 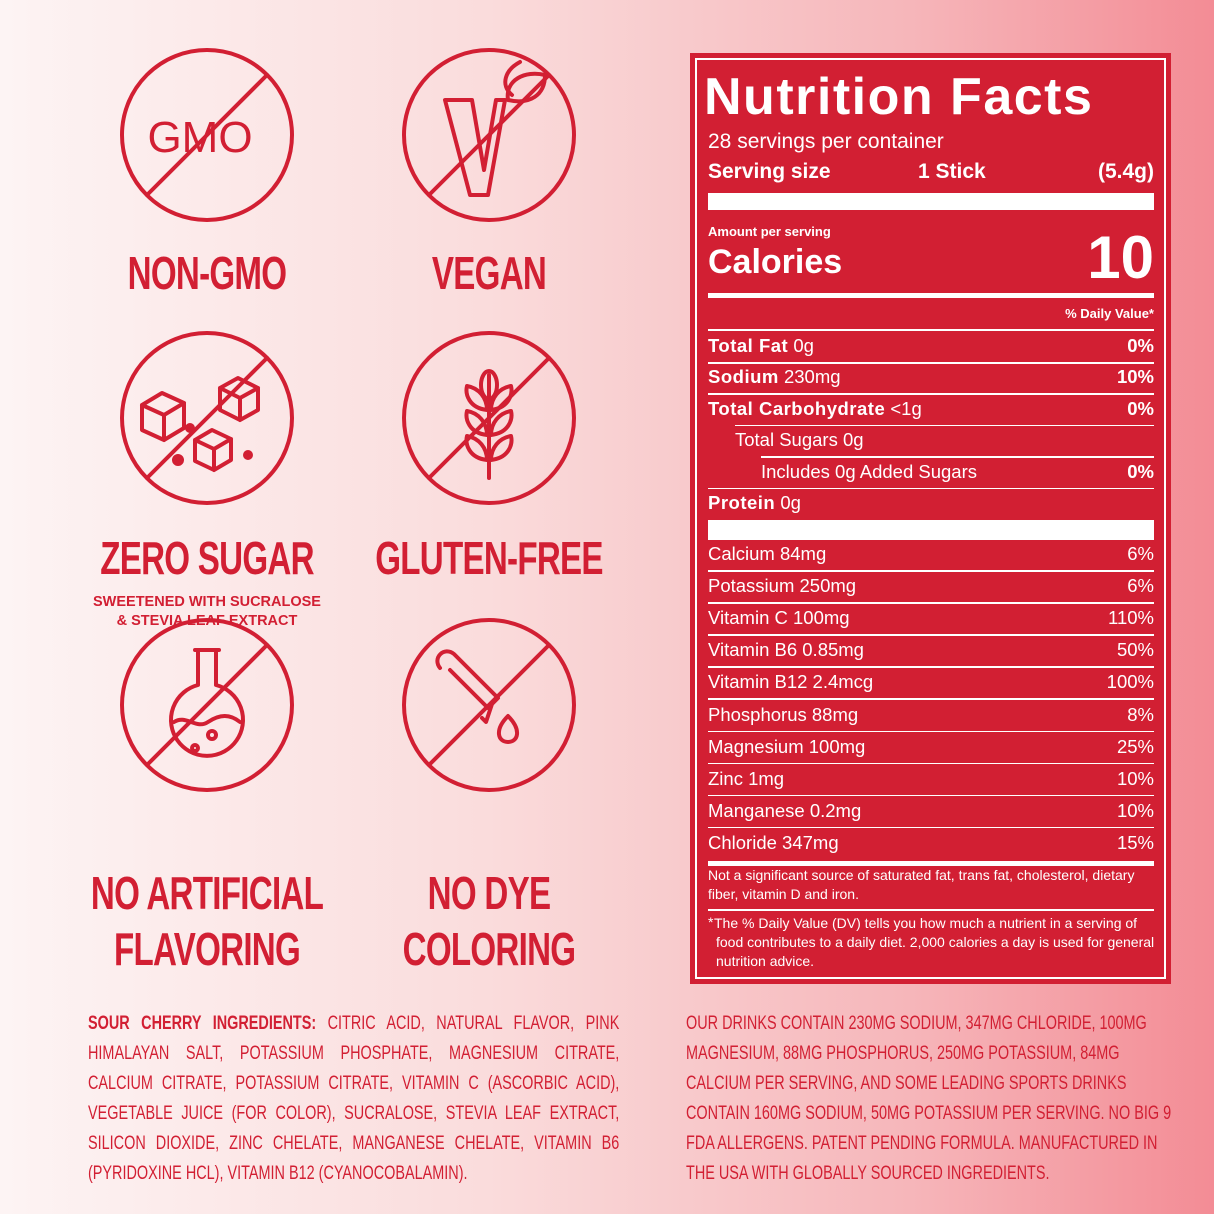 I want to click on vitamin-dv: 50%, so click(x=1135, y=650).